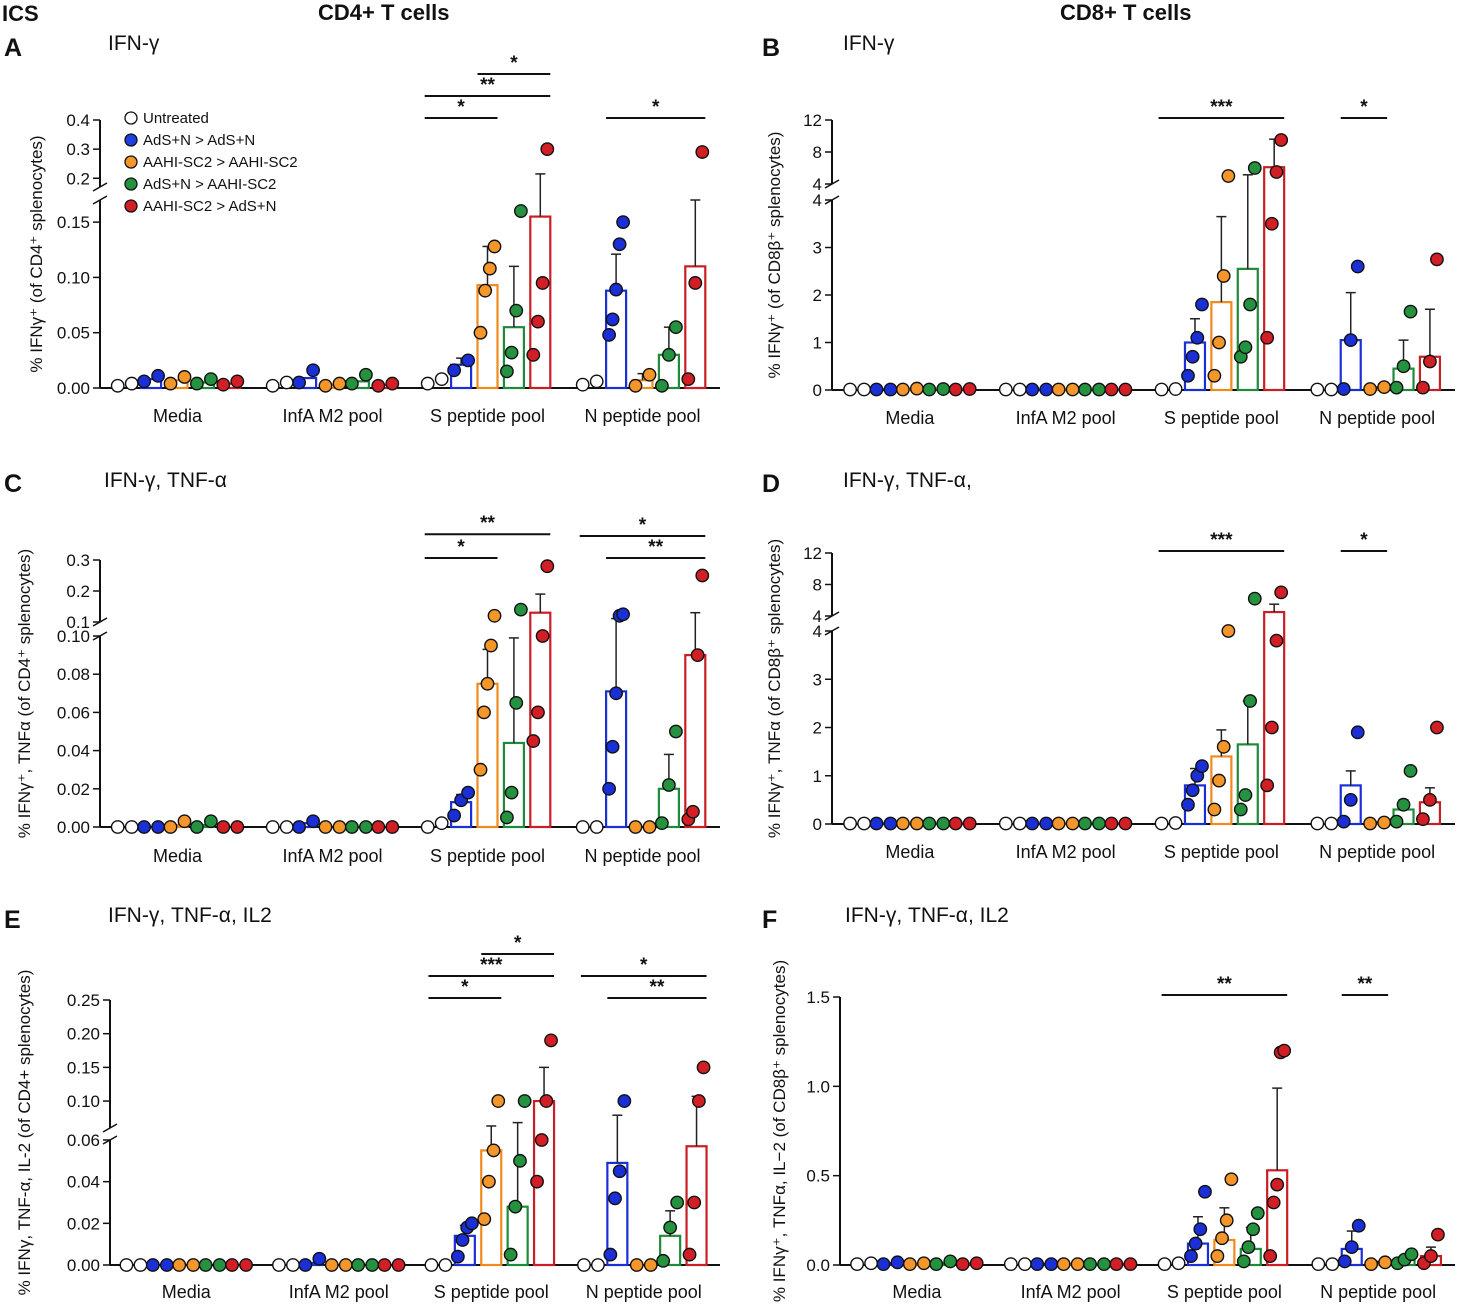  What do you see at coordinates (73, 751) in the screenshot?
I see `y-tick-label: 0.04` at bounding box center [73, 751].